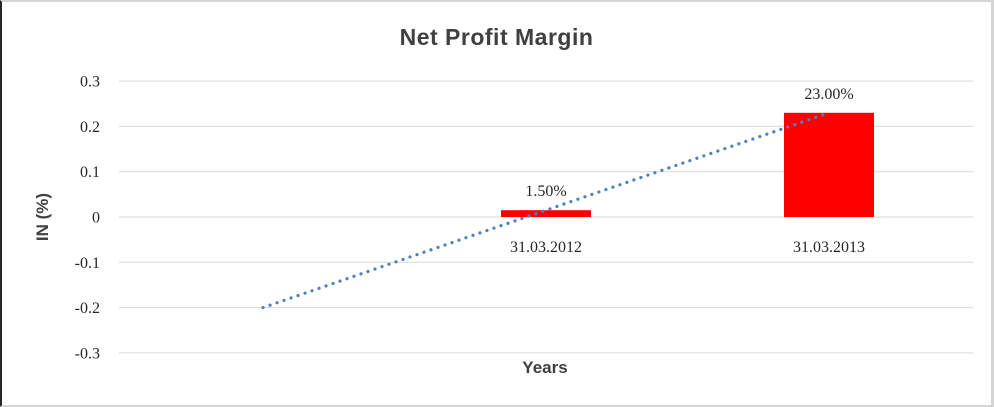 Image resolution: width=994 pixels, height=407 pixels. Describe the element at coordinates (545, 367) in the screenshot. I see `x-axis-title: Years` at that location.